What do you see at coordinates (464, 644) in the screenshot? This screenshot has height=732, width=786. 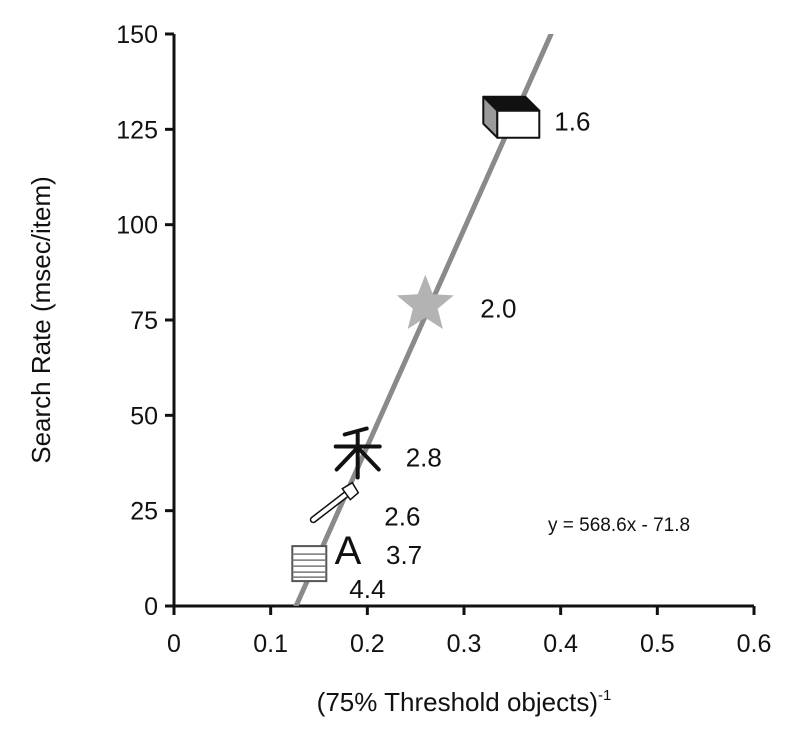 I see `x-tick-label: 0.3` at bounding box center [464, 644].